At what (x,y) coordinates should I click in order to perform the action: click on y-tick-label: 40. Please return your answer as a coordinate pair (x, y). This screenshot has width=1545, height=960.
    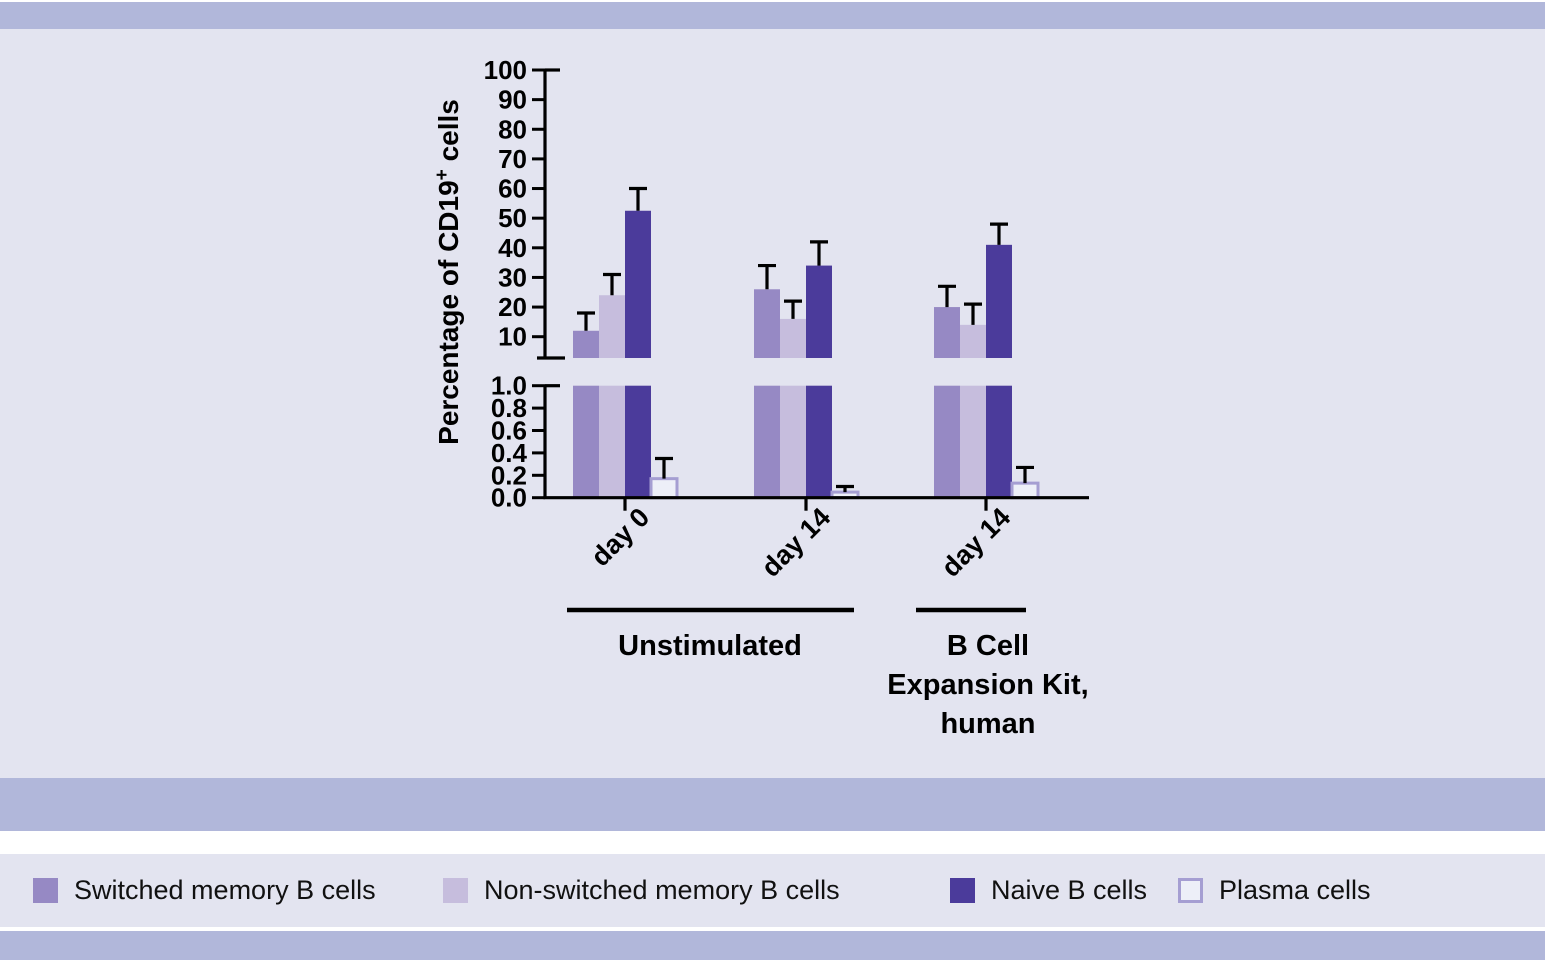
    Looking at the image, I should click on (512, 248).